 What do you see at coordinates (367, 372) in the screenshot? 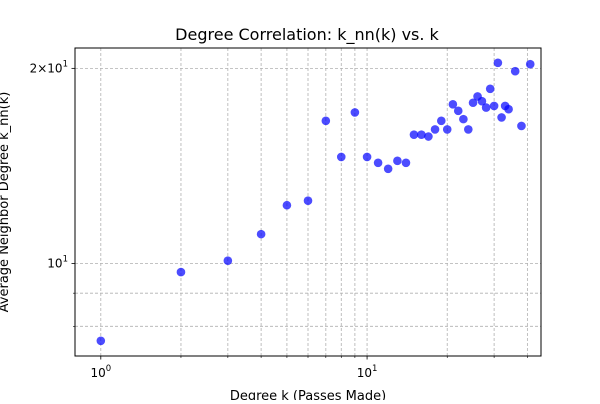
I see `x-tick-label: 10¹` at bounding box center [367, 372].